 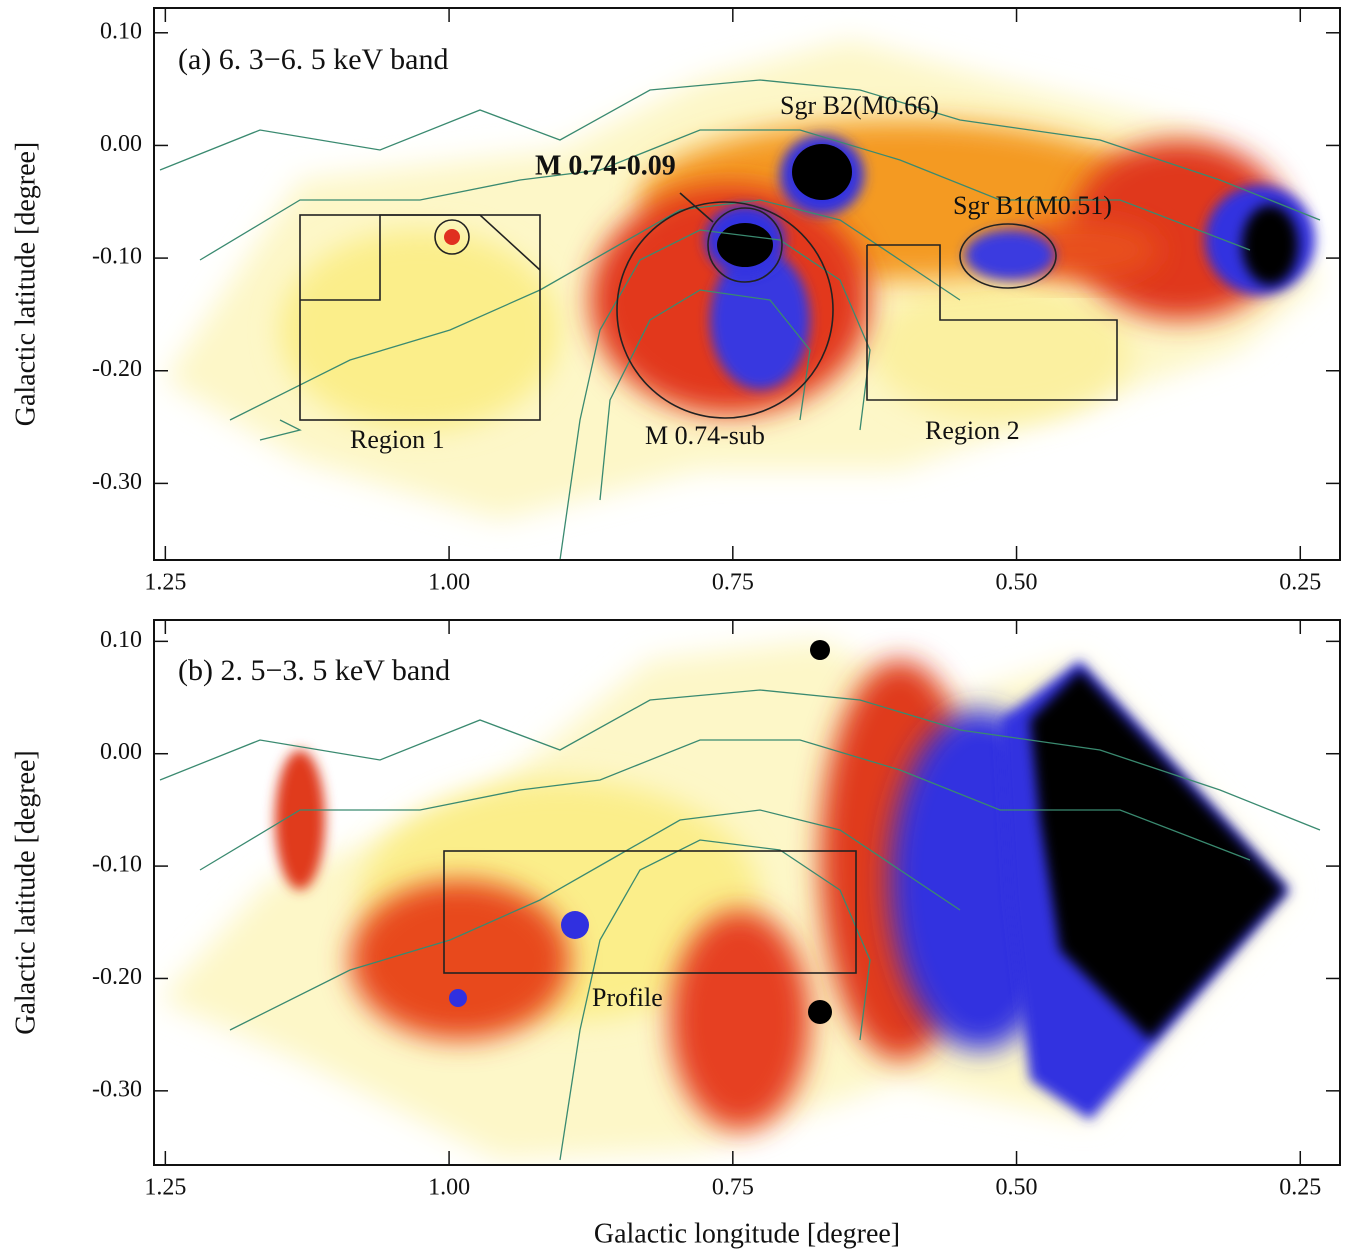 I want to click on annotation: M 0.74-sub, so click(x=705, y=435).